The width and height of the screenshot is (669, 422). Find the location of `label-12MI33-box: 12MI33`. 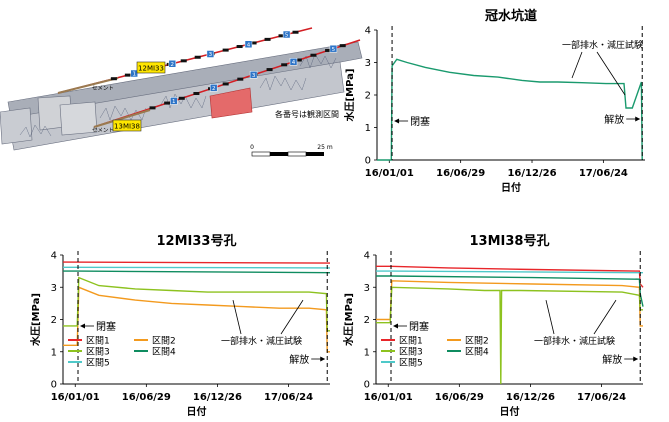

label-12MI33-box: 12MI33 is located at coordinates (151, 67).